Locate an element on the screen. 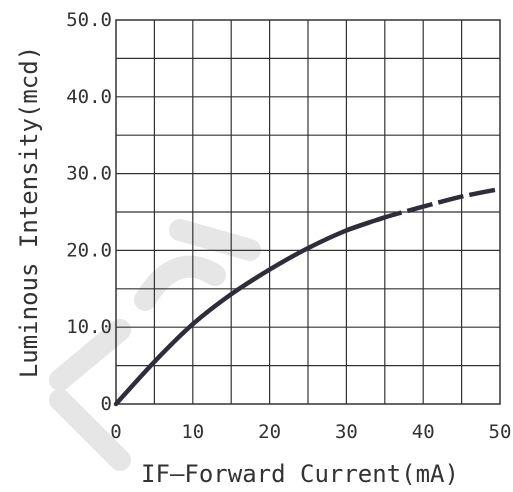 The image size is (513, 492). x-tick-label: 10 is located at coordinates (192, 432).